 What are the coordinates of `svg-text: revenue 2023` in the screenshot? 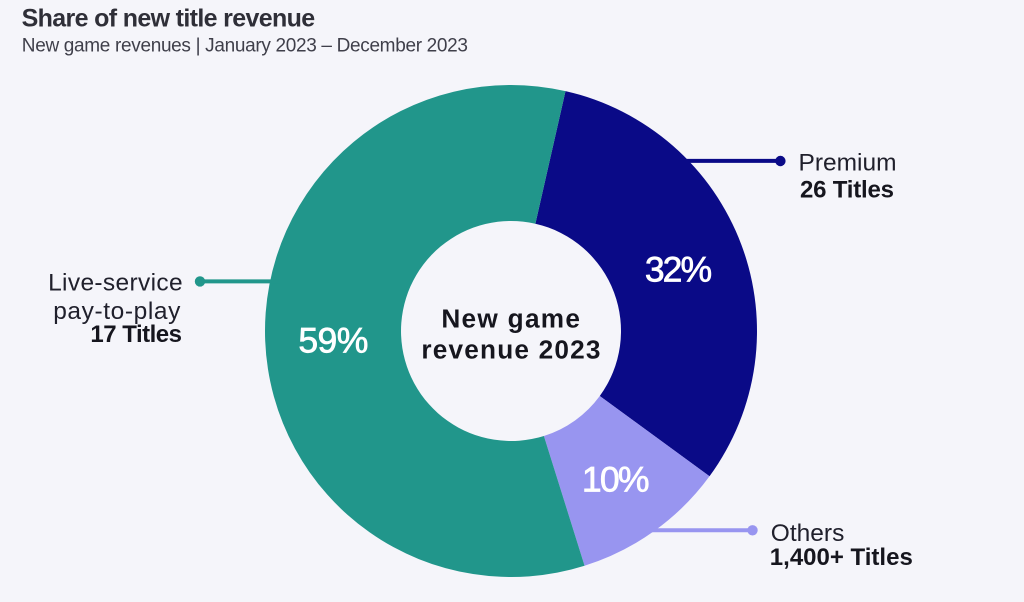 It's located at (511, 350).